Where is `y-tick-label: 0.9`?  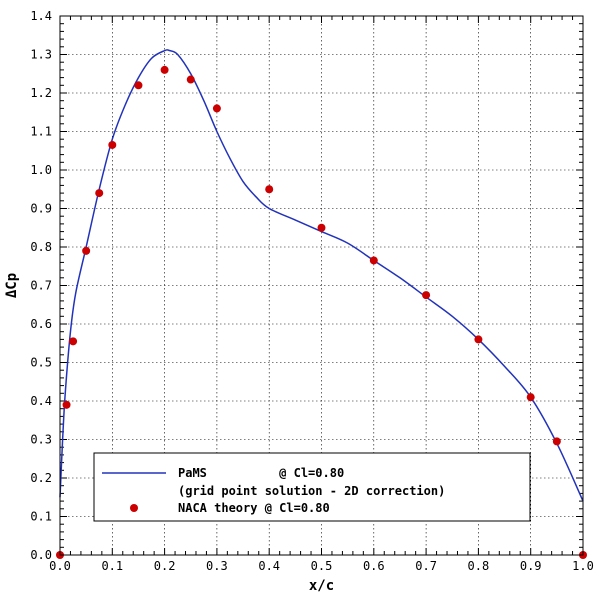 y-tick-label: 0.9 is located at coordinates (41, 209).